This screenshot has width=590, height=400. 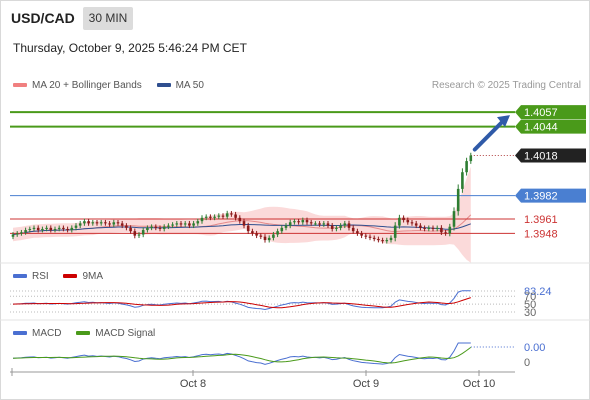 What do you see at coordinates (503, 121) in the screenshot?
I see `forecast-arrow-head` at bounding box center [503, 121].